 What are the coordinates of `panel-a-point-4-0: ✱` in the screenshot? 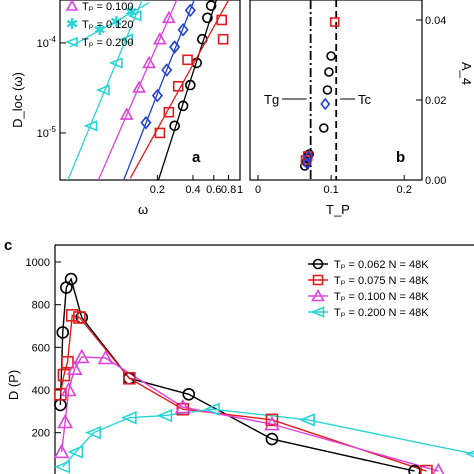 It's located at (99, 30).